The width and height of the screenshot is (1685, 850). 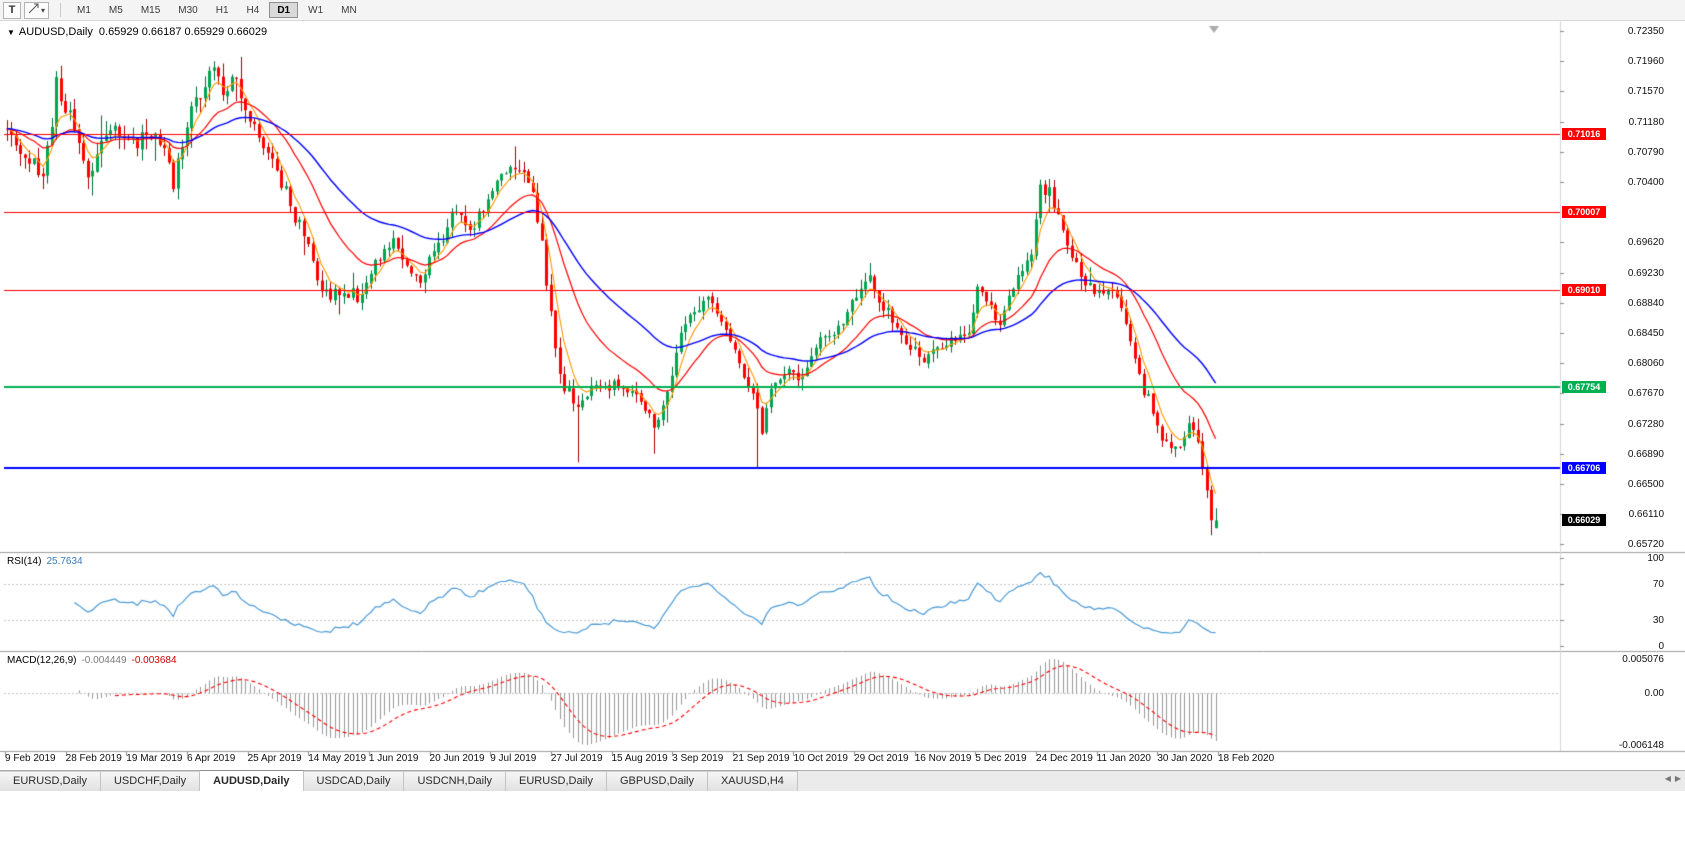 I want to click on rsi-name: RSI(14), so click(x=24, y=561).